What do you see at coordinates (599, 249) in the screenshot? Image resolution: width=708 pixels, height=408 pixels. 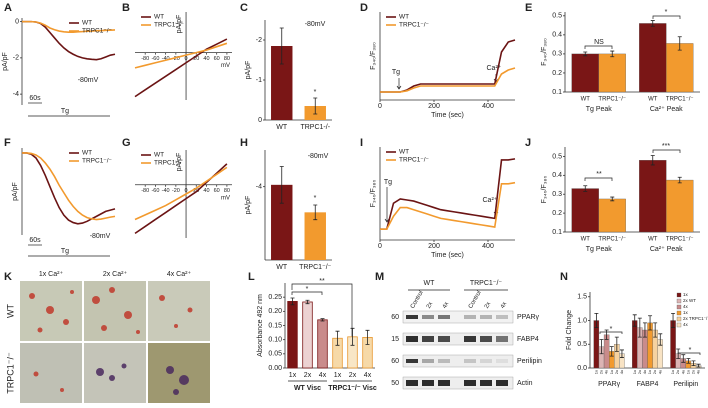 I see `group-label: Tg Peak` at bounding box center [599, 249].